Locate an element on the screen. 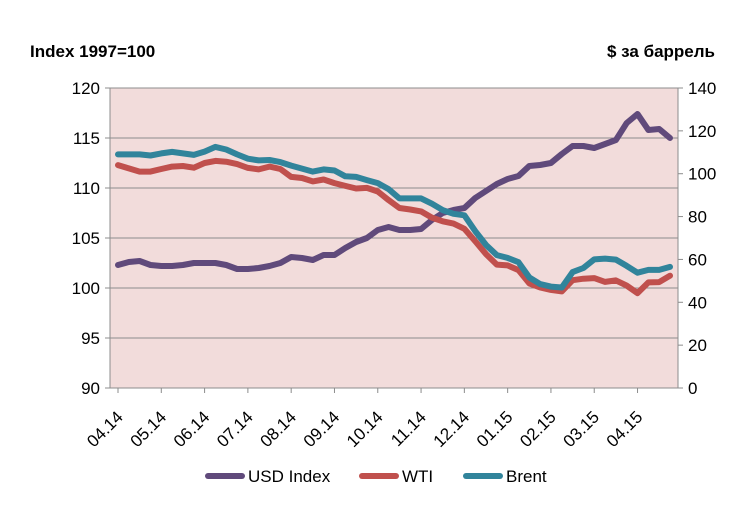 Image resolution: width=750 pixels, height=506 pixels. left-axis-title: Index 1997=100 is located at coordinates (92, 51).